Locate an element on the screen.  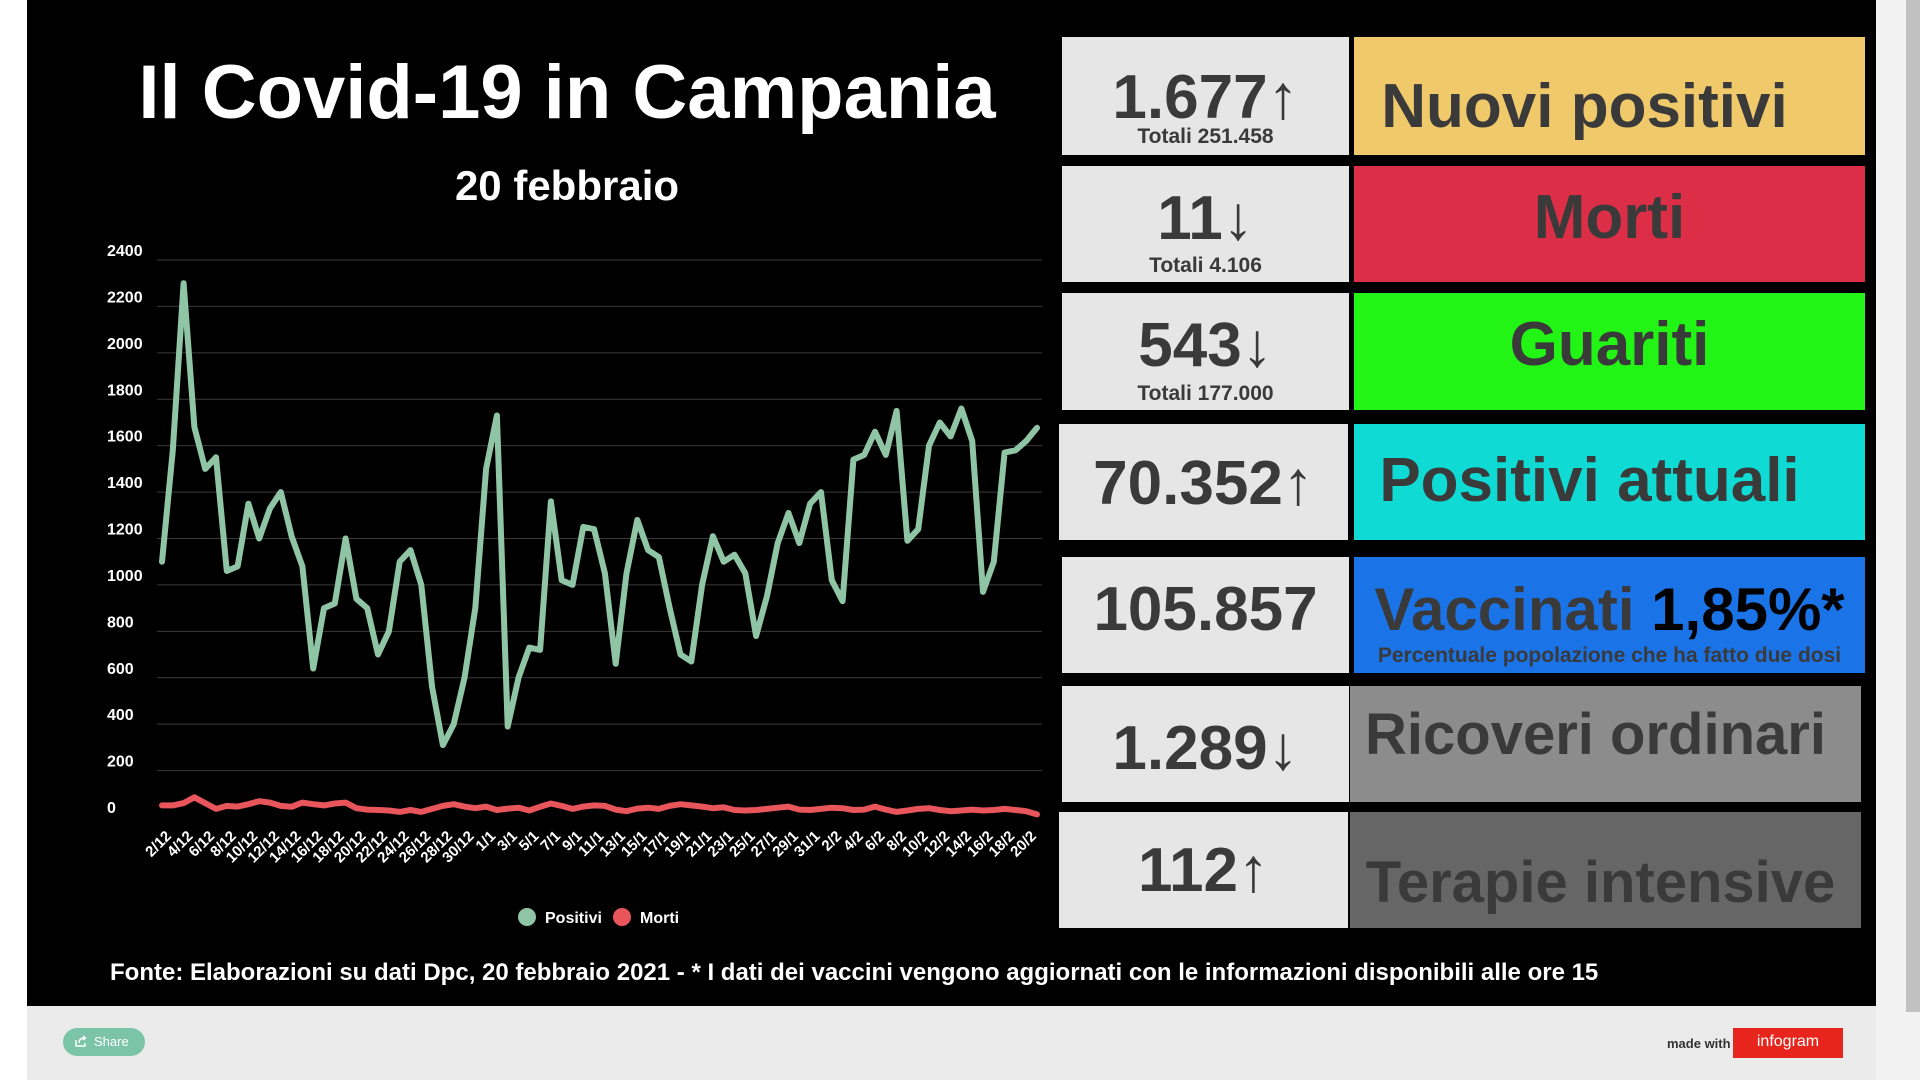
legend-label: Morti is located at coordinates (659, 918).